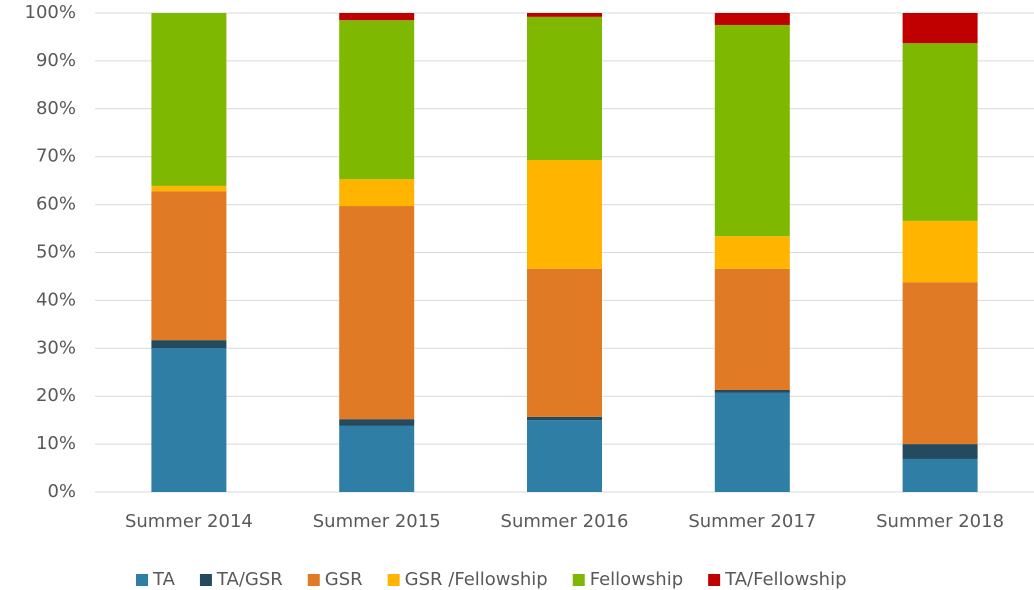  I want to click on y-tick-label: 90%, so click(56, 60).